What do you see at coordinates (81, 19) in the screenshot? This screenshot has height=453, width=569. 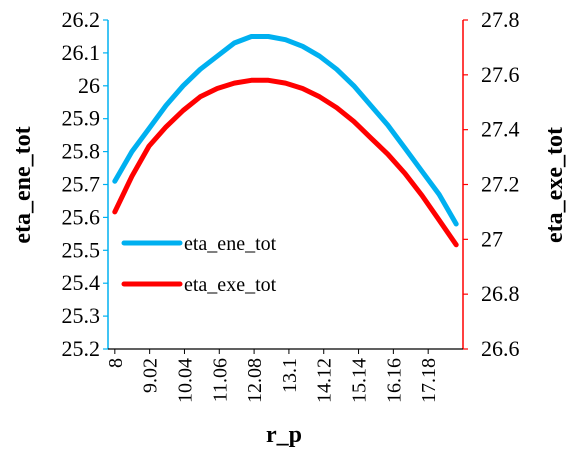 I see `left-tick-label: 26.2` at bounding box center [81, 19].